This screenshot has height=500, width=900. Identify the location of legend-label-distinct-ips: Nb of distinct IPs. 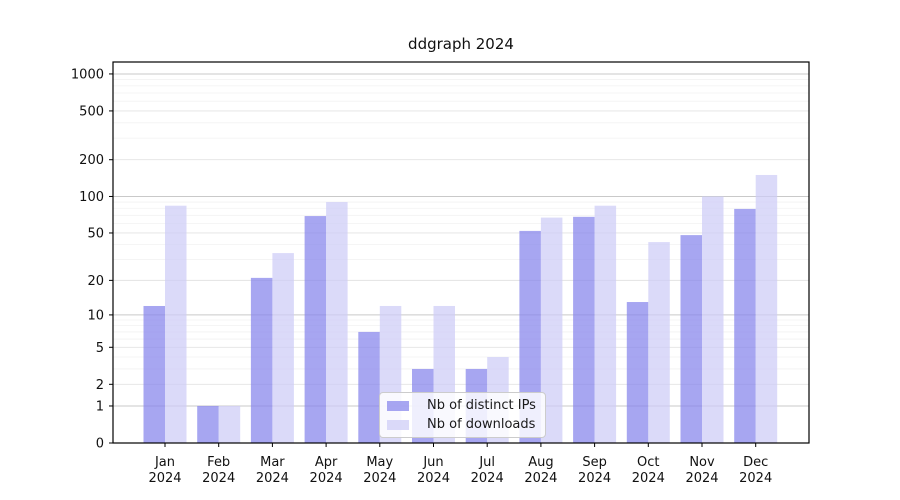
(481, 405).